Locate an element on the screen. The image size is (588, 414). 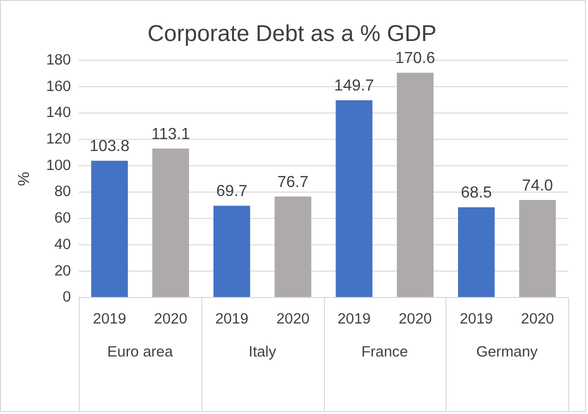
data-label: 103.8 is located at coordinates (110, 147).